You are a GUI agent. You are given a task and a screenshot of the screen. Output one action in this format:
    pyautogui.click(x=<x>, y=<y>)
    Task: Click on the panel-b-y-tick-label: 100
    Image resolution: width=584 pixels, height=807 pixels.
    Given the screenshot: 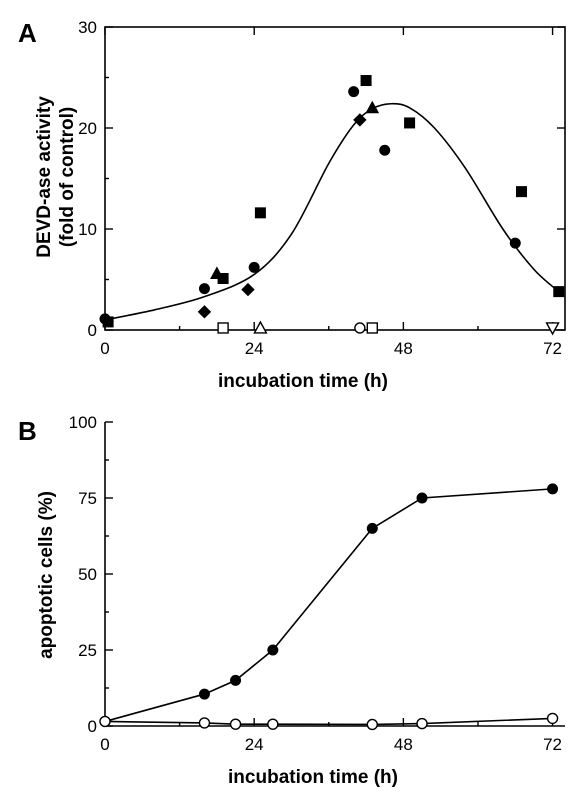 What is the action you would take?
    pyautogui.click(x=83, y=422)
    